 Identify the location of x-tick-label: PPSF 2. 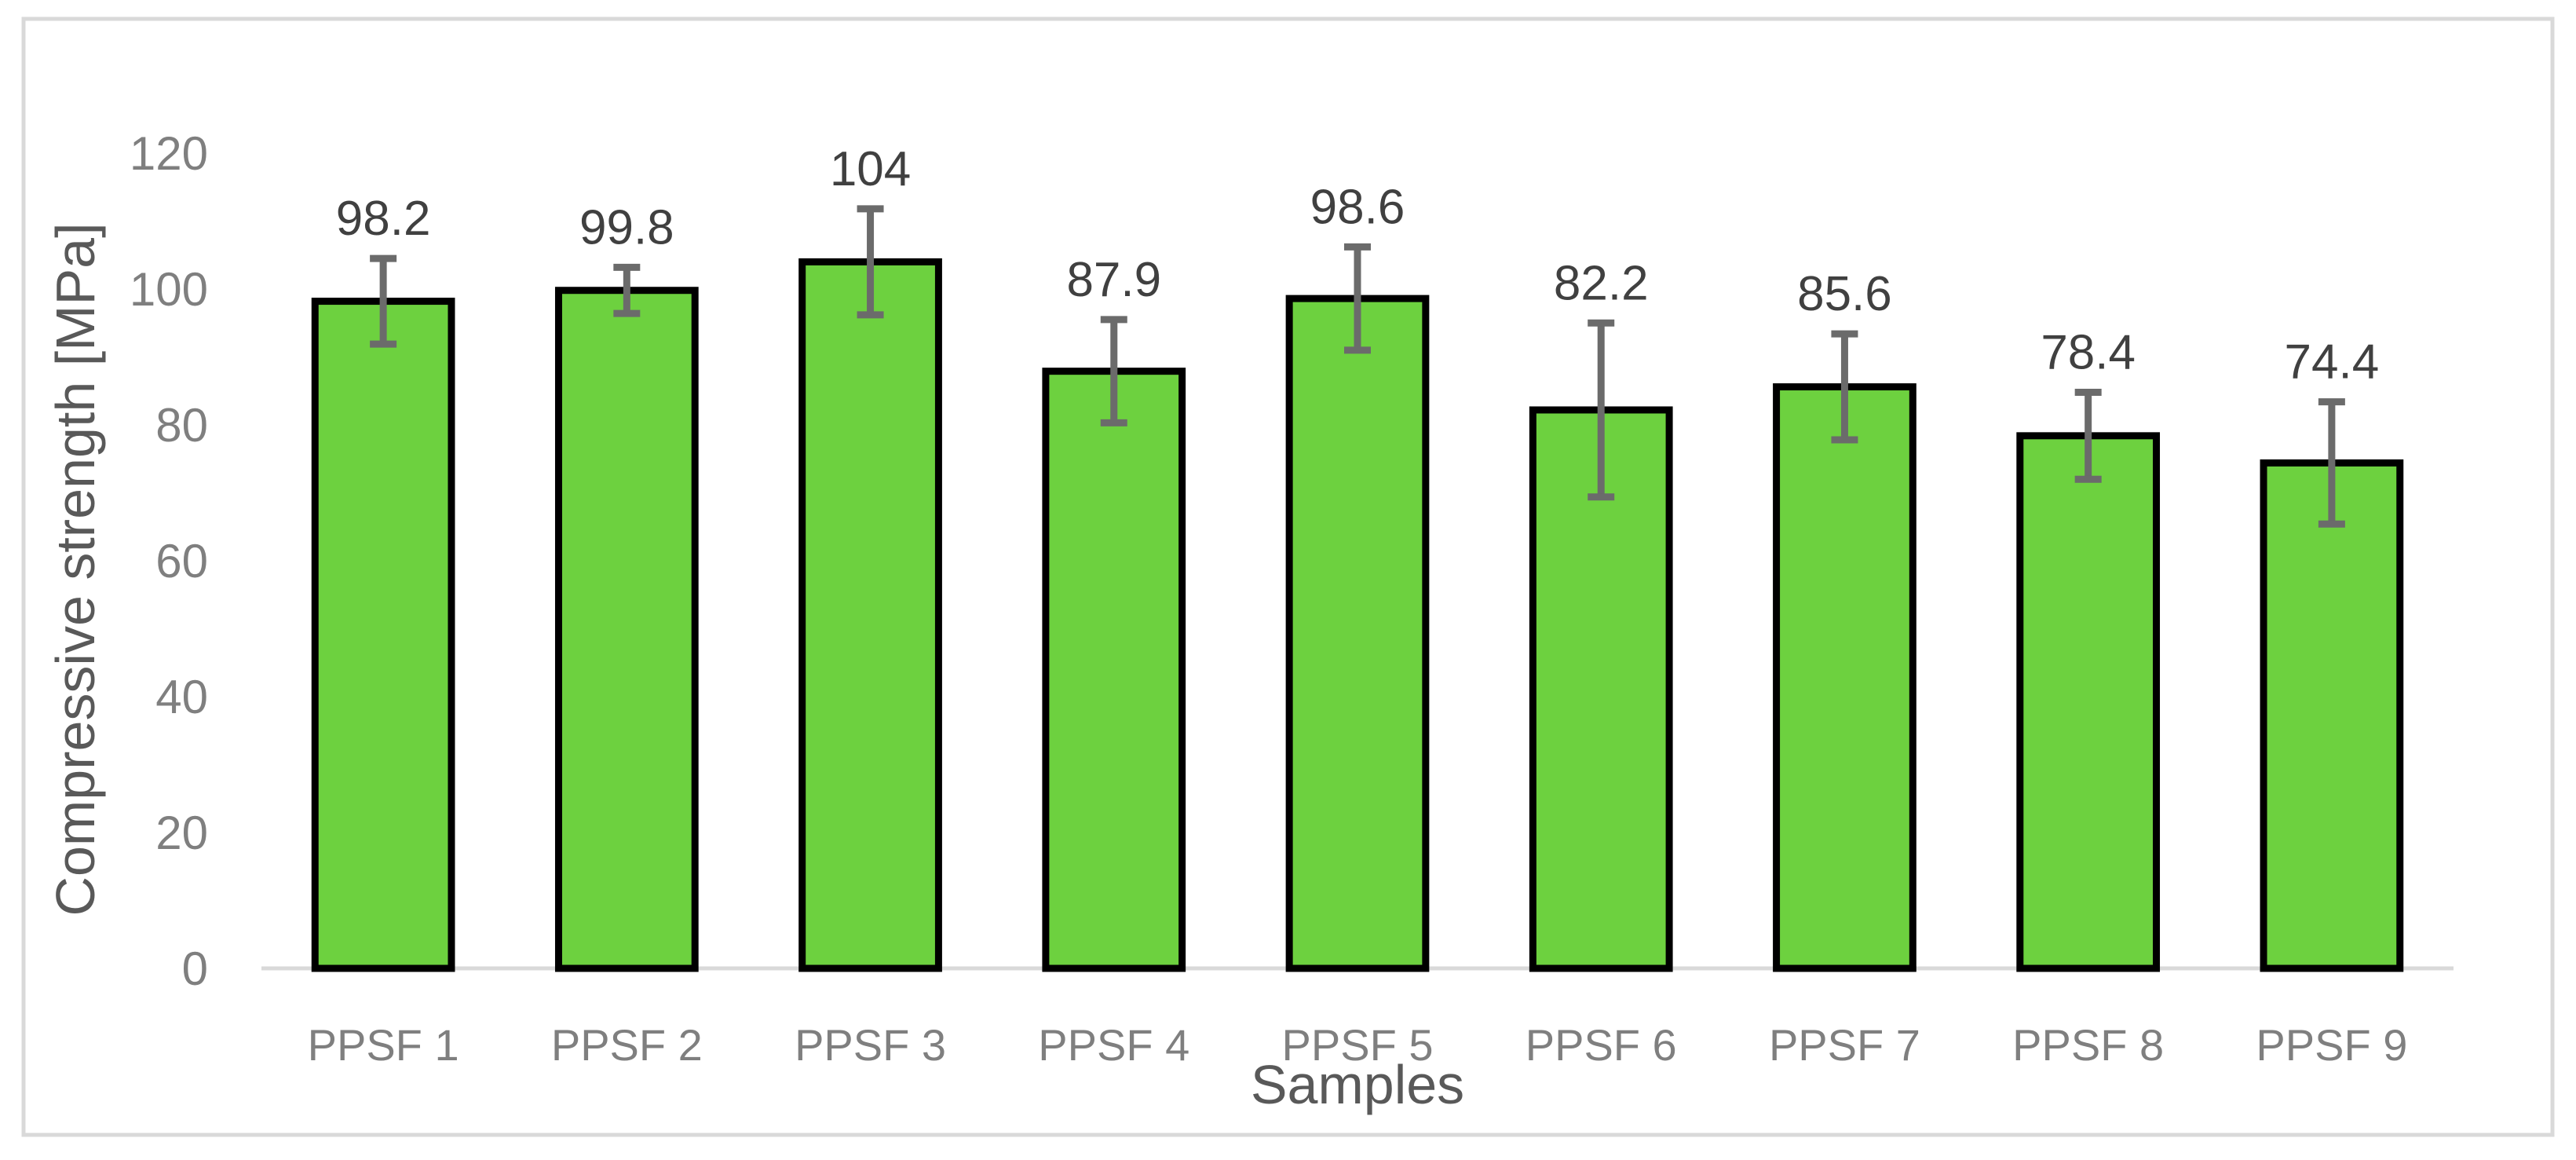
(627, 1045).